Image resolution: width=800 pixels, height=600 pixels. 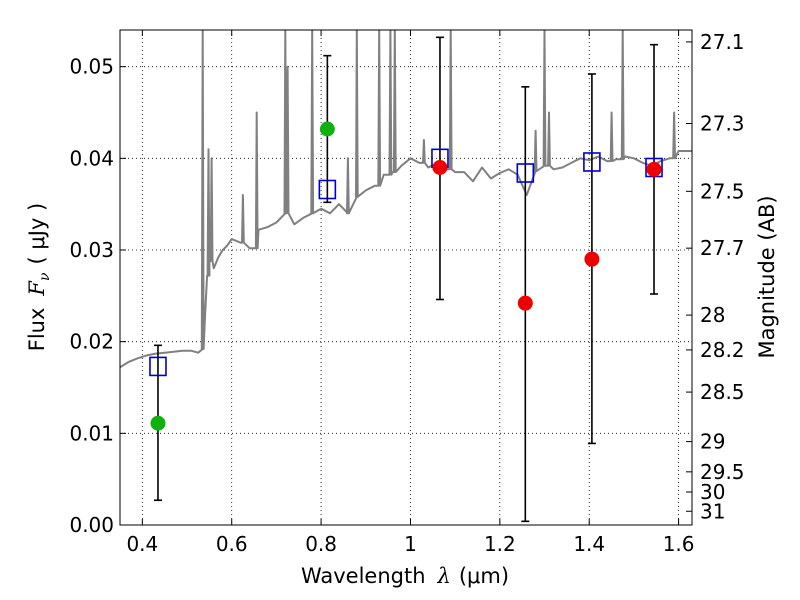 I want to click on y2-tick-label: 29.5, so click(x=722, y=472).